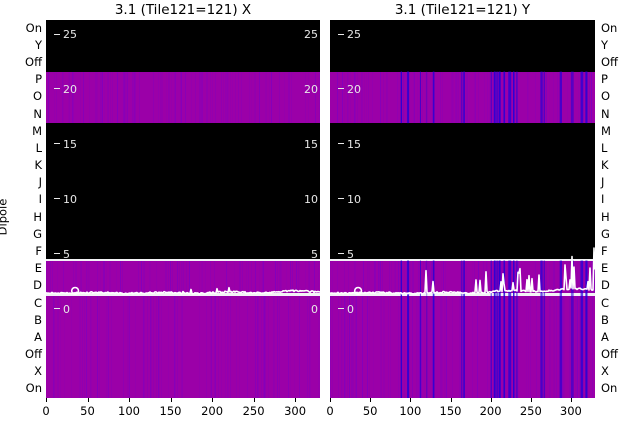  Describe the element at coordinates (311, 199) in the screenshot. I see `inner-tick-10-right-side: 10` at that location.